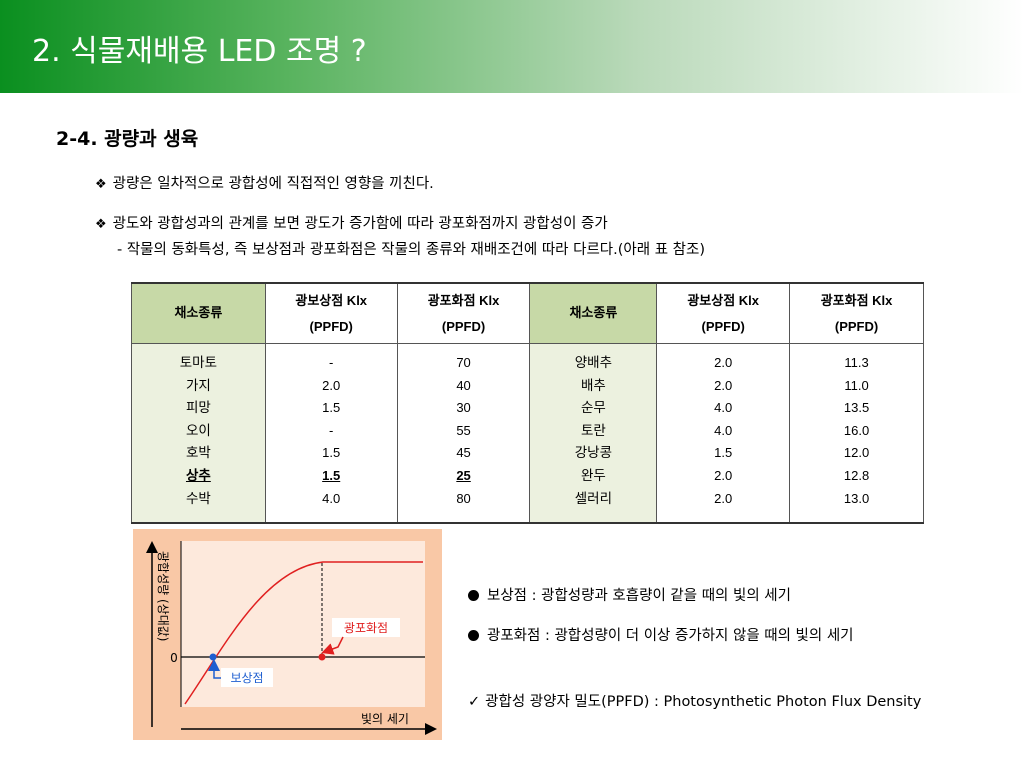 This screenshot has height=768, width=1024. I want to click on table-cell: 11.0, so click(856, 386).